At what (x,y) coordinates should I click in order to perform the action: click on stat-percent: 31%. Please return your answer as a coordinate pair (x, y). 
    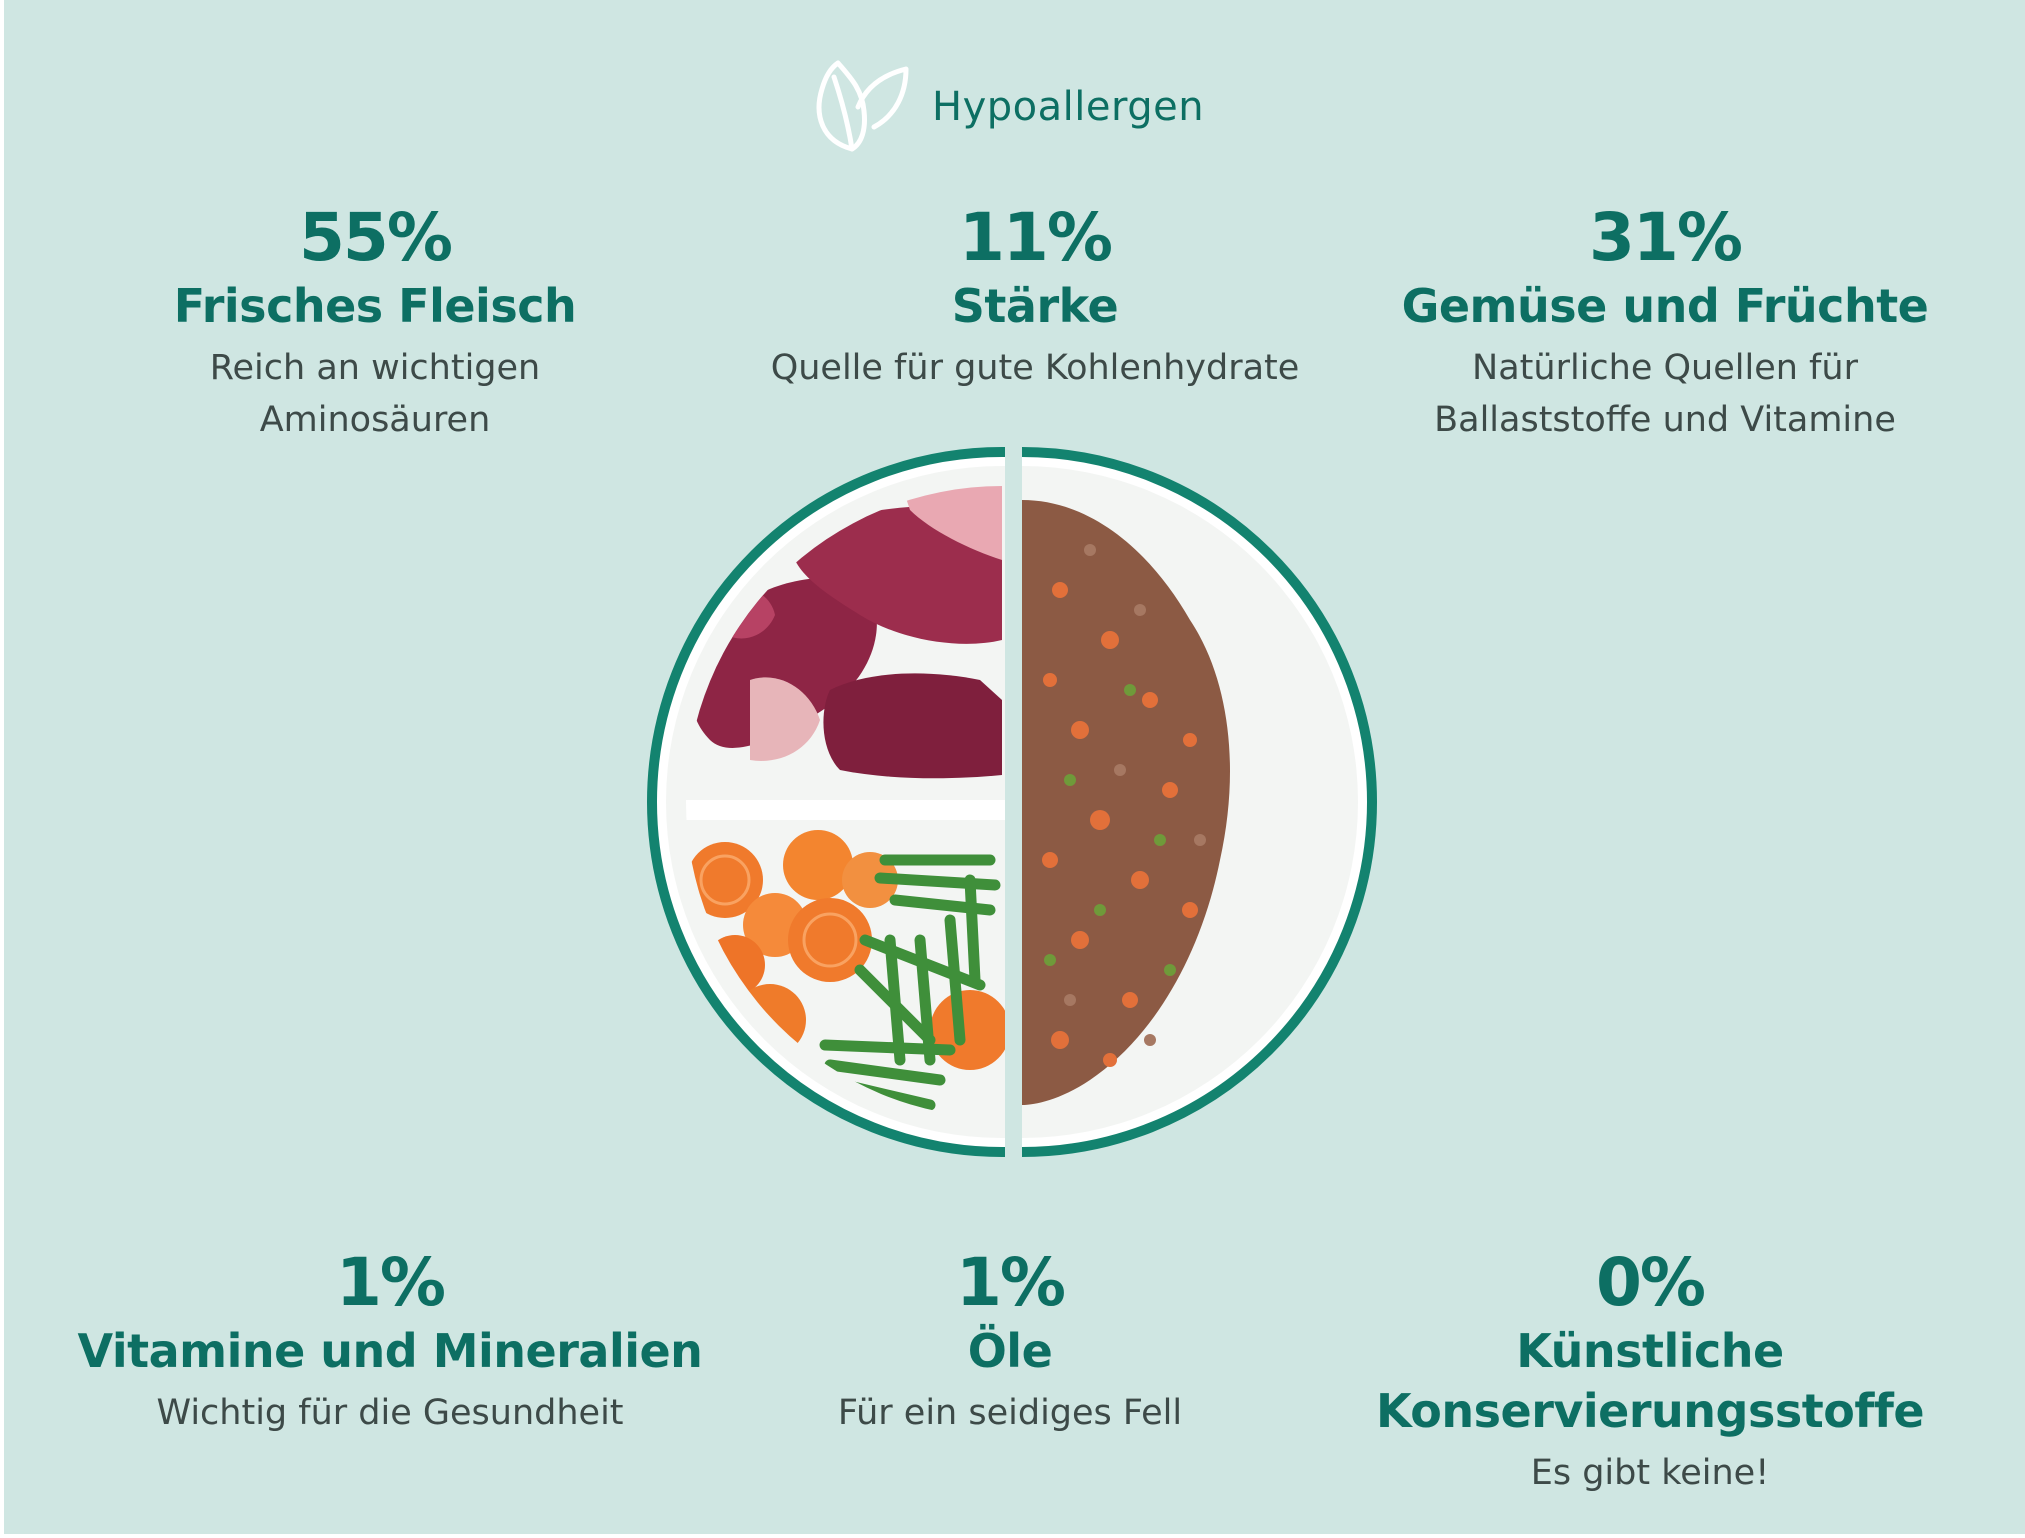
    Looking at the image, I should click on (1666, 237).